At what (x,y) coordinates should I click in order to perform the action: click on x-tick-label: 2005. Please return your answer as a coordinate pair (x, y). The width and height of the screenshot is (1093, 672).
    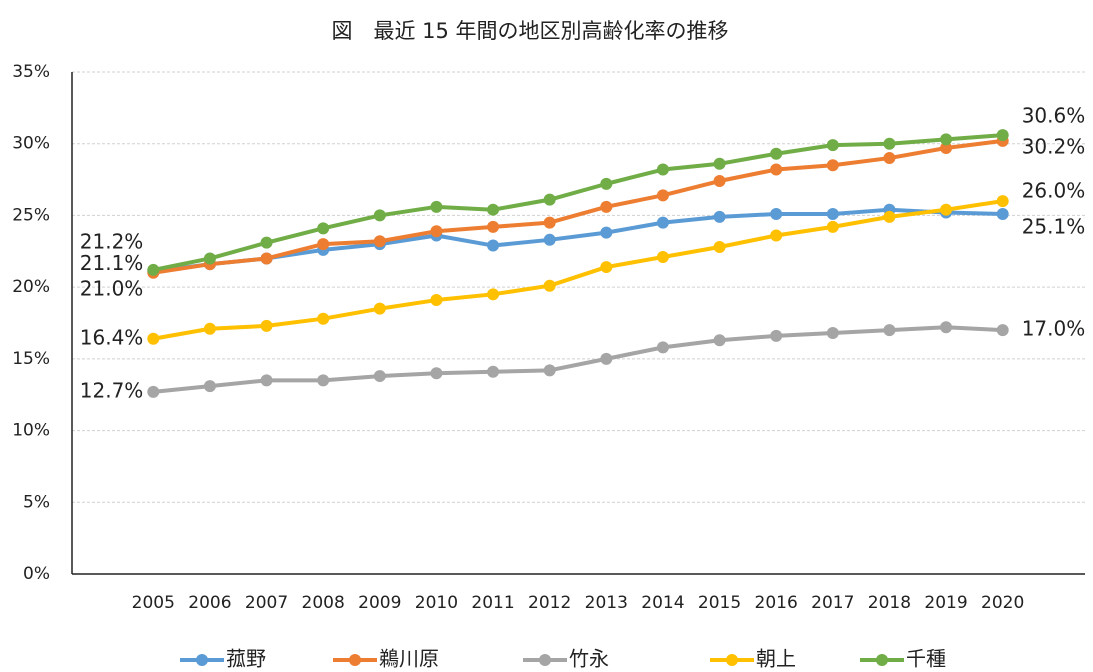
    Looking at the image, I should click on (153, 603).